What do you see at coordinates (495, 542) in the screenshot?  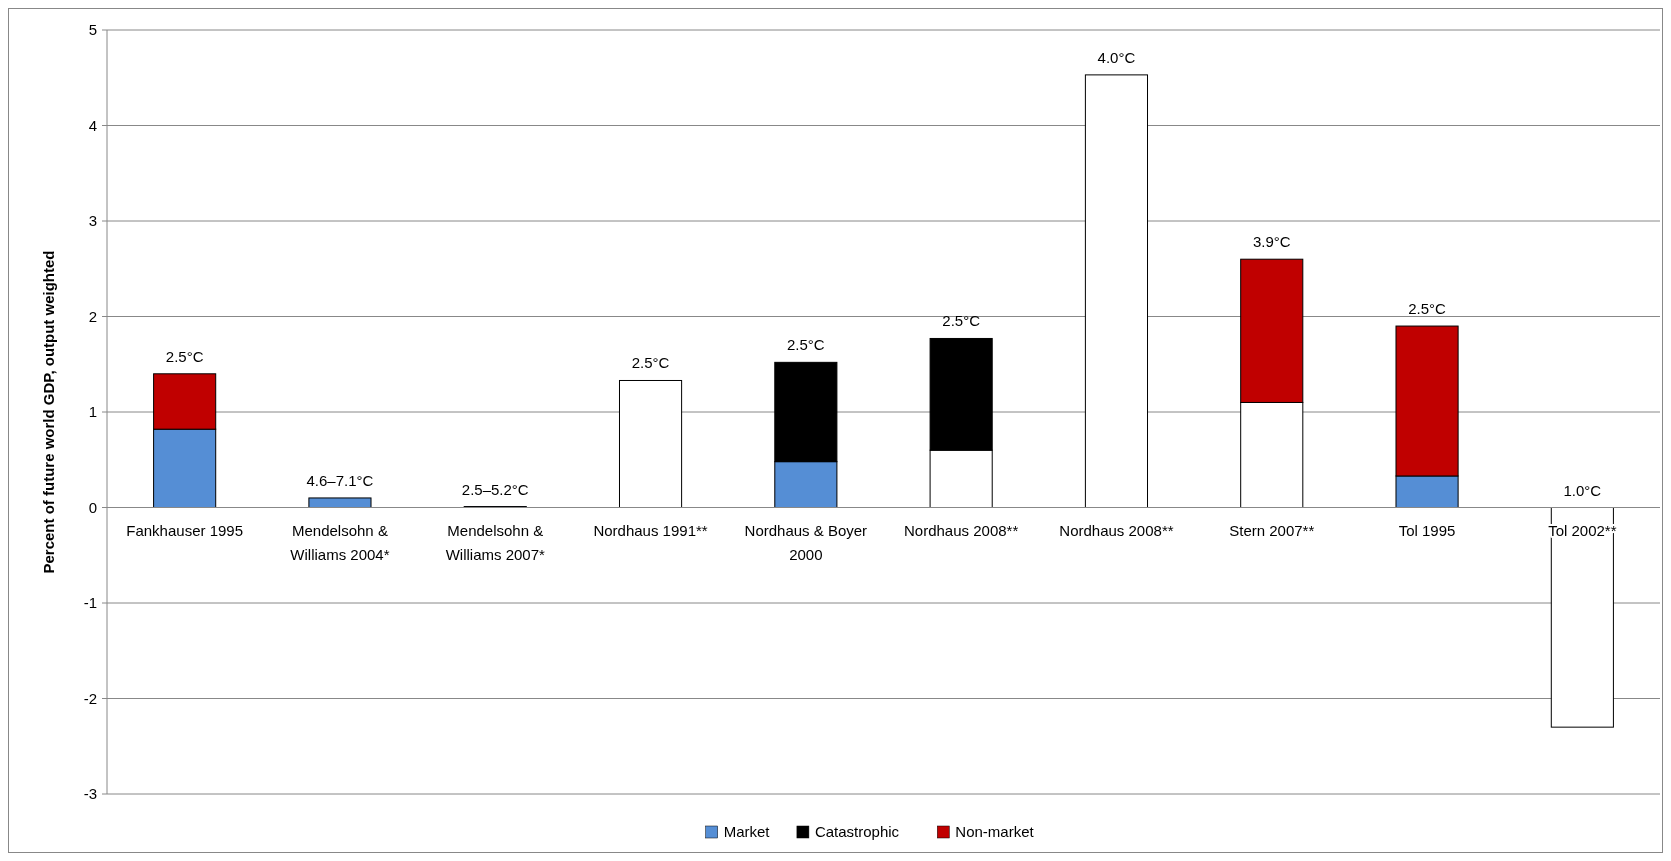 I see `x-tick-label: Mendelsohn & Williams 2007*` at bounding box center [495, 542].